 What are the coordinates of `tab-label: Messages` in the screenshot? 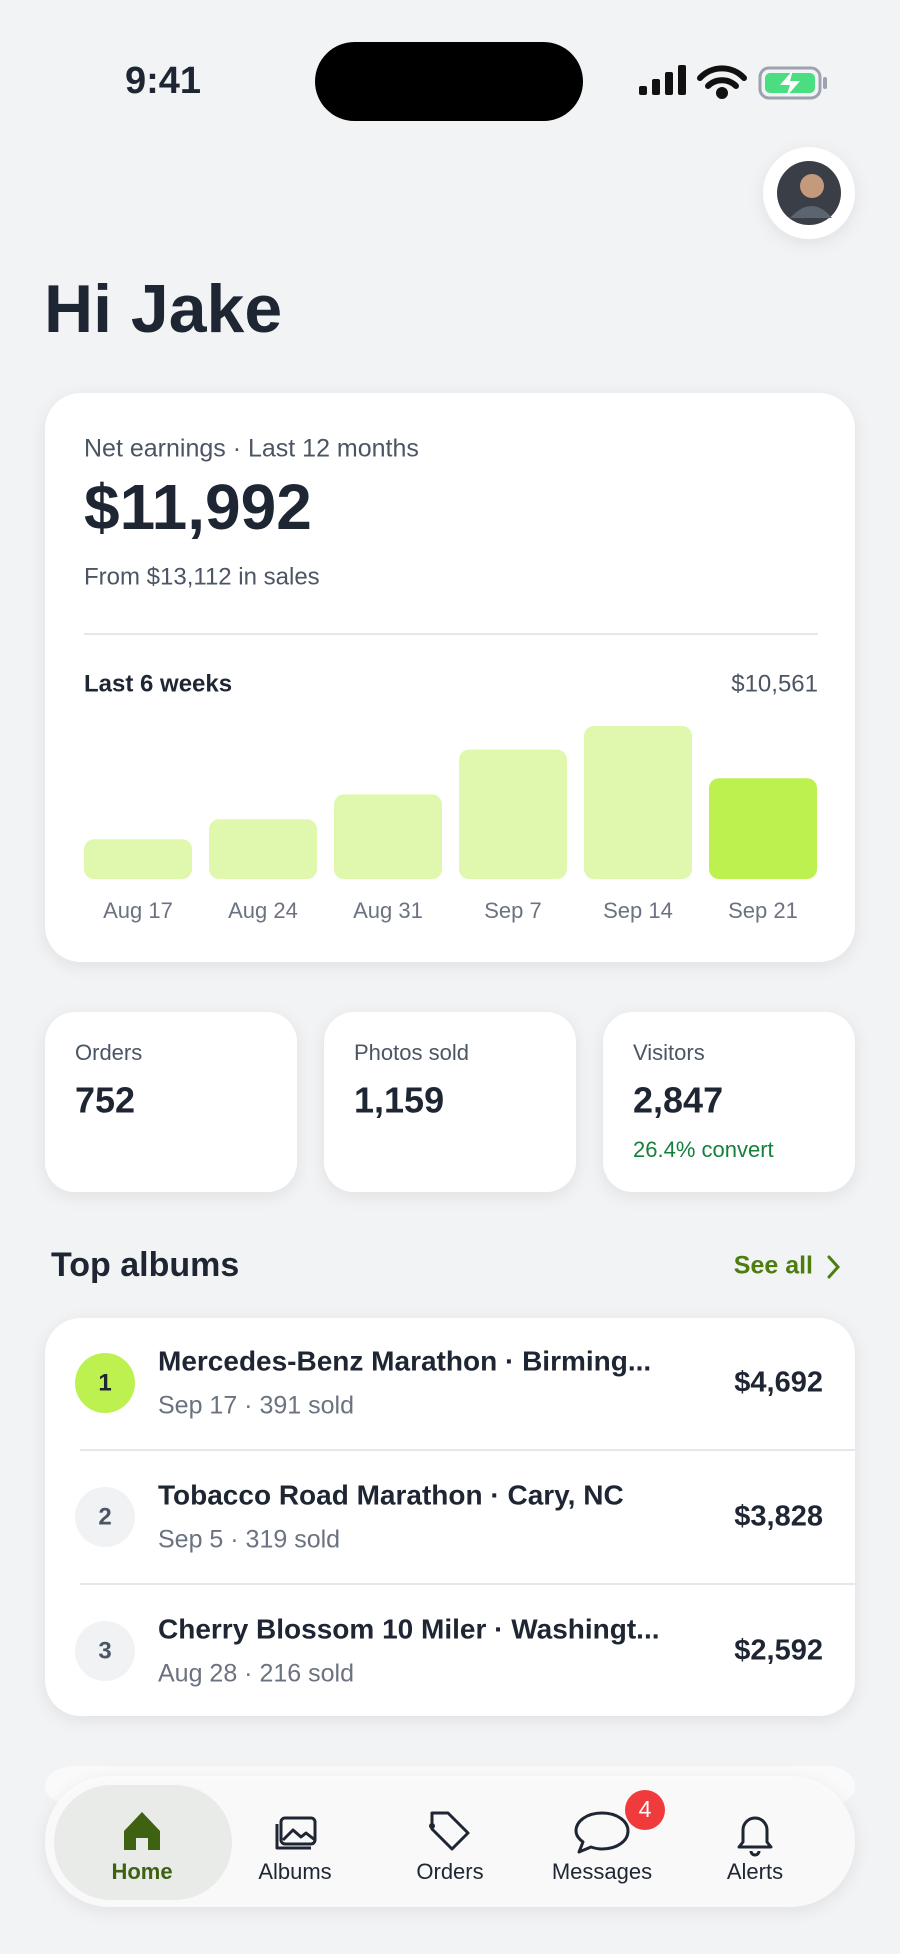 It's located at (602, 1871).